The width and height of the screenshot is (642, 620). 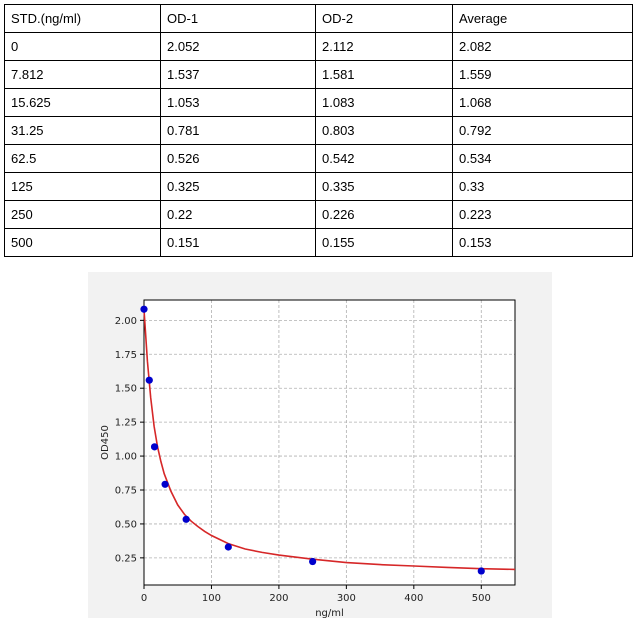 I want to click on table-cell: 15.625, so click(x=82, y=102).